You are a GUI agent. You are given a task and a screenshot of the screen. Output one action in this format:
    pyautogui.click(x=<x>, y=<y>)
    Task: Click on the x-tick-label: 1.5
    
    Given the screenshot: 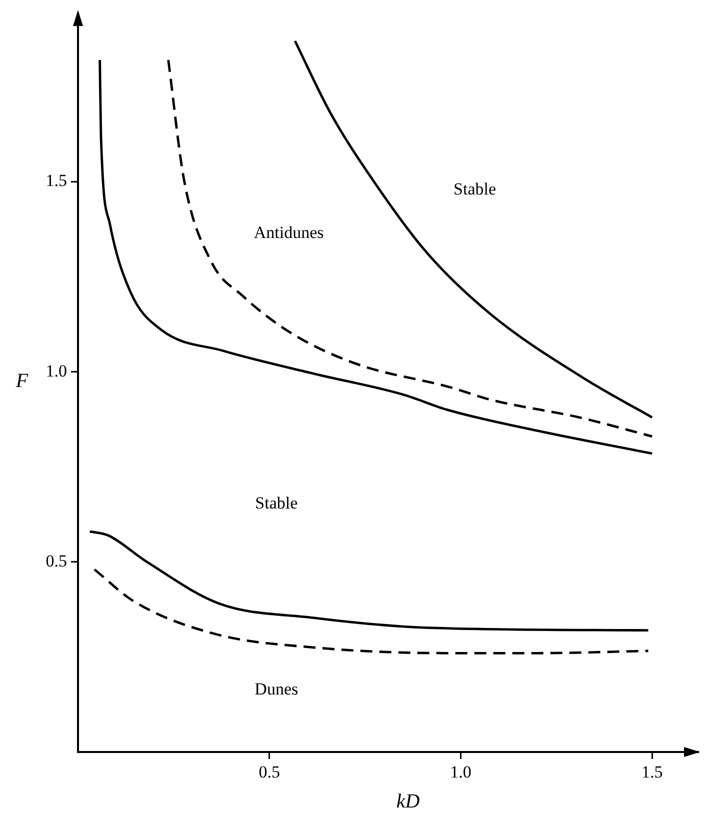 What is the action you would take?
    pyautogui.click(x=652, y=772)
    